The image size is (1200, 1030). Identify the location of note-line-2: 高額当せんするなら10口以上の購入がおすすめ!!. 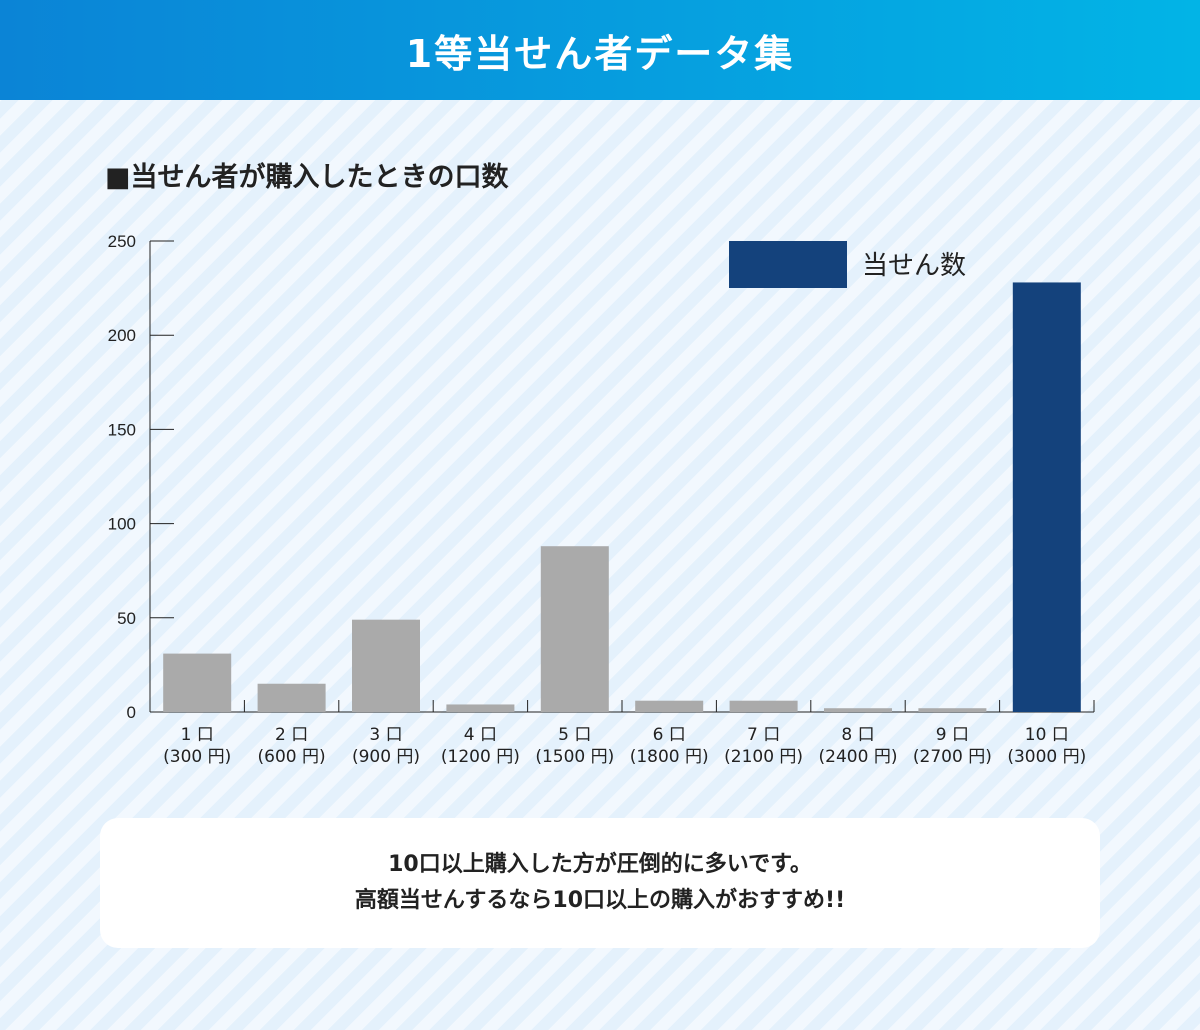
(600, 900).